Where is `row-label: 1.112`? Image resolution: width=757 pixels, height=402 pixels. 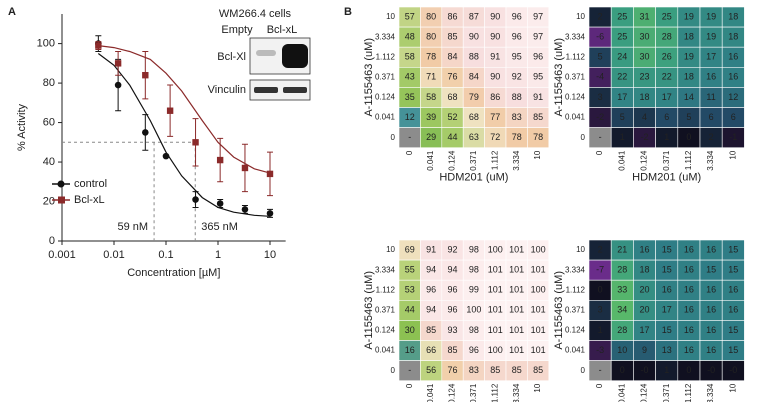 row-label: 1.112 is located at coordinates (576, 56).